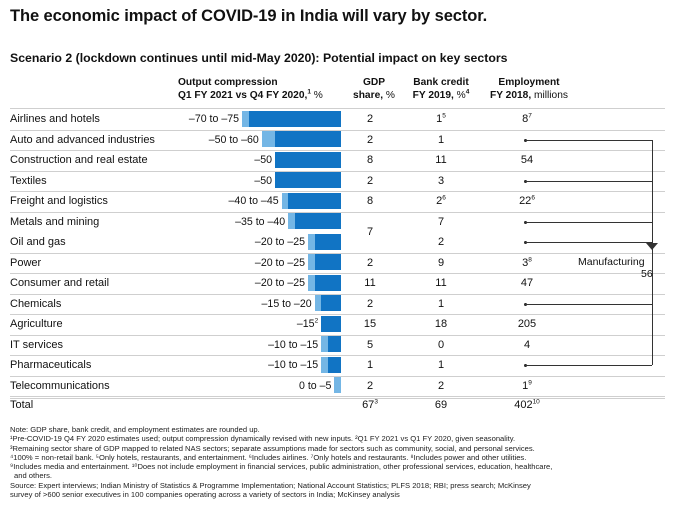 The height and width of the screenshot is (527, 700). Describe the element at coordinates (441, 221) in the screenshot. I see `bank-credit-value: 7` at that location.